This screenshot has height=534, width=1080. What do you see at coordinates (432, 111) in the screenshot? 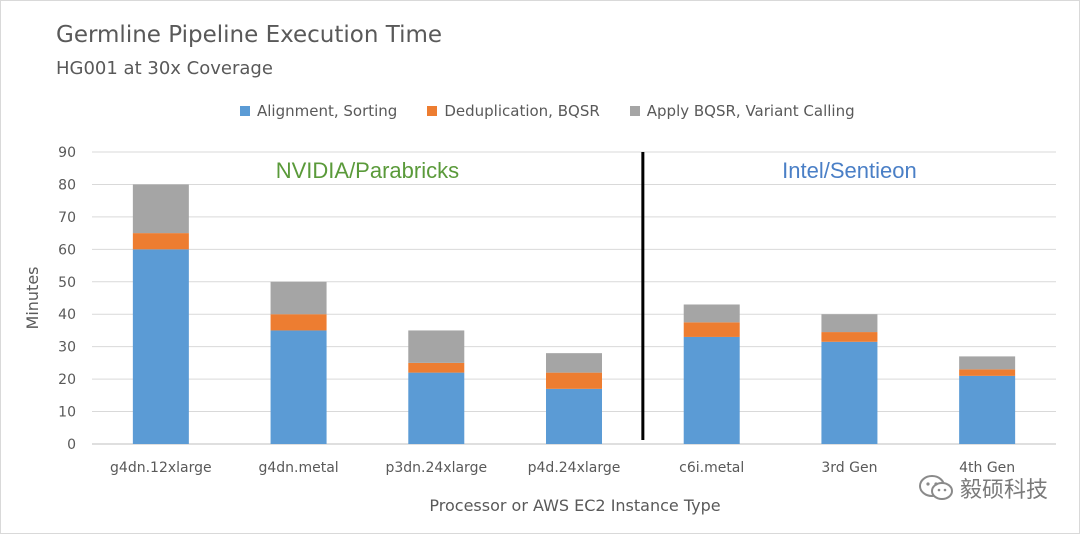
I see `legend-swatch-deduplication` at bounding box center [432, 111].